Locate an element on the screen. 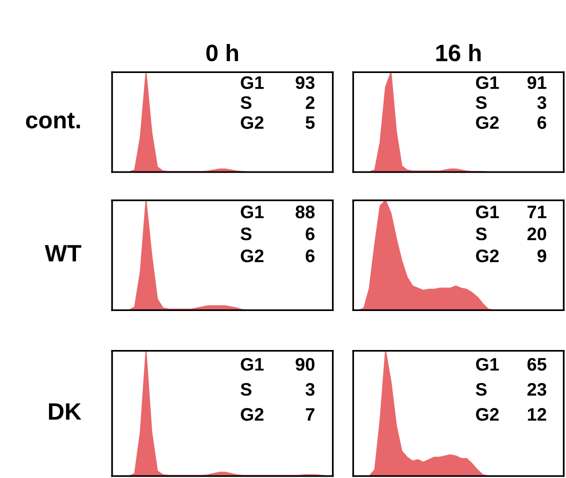  text: G1 93 is located at coordinates (277, 83).